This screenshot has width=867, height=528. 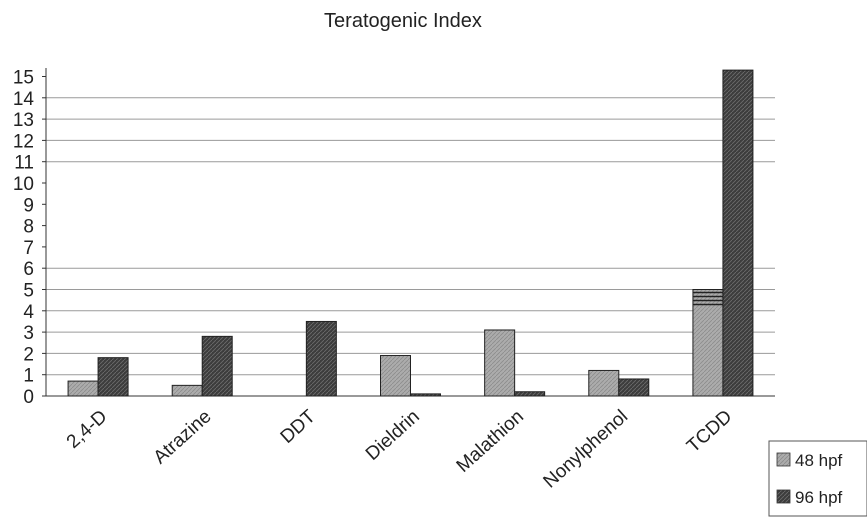 I want to click on y-tick-label: 14, so click(x=24, y=99).